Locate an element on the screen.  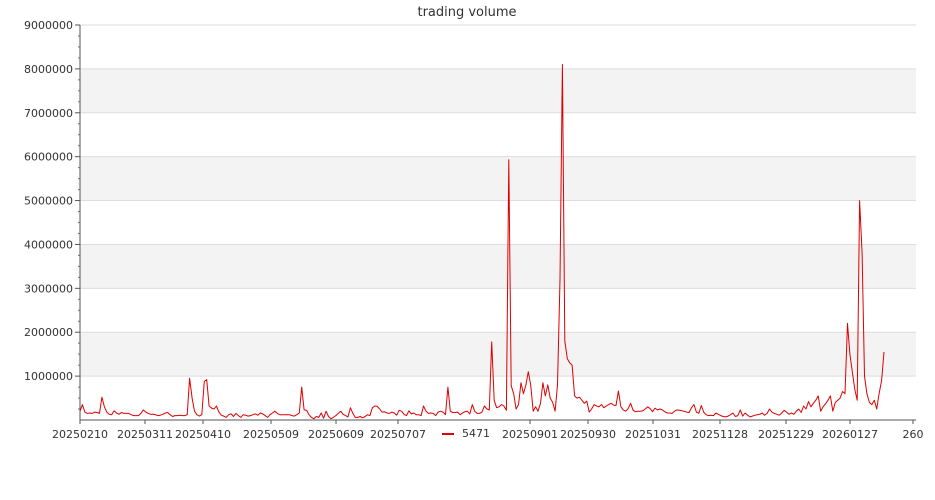
x-tick-label: 20250410 is located at coordinates (203, 434).